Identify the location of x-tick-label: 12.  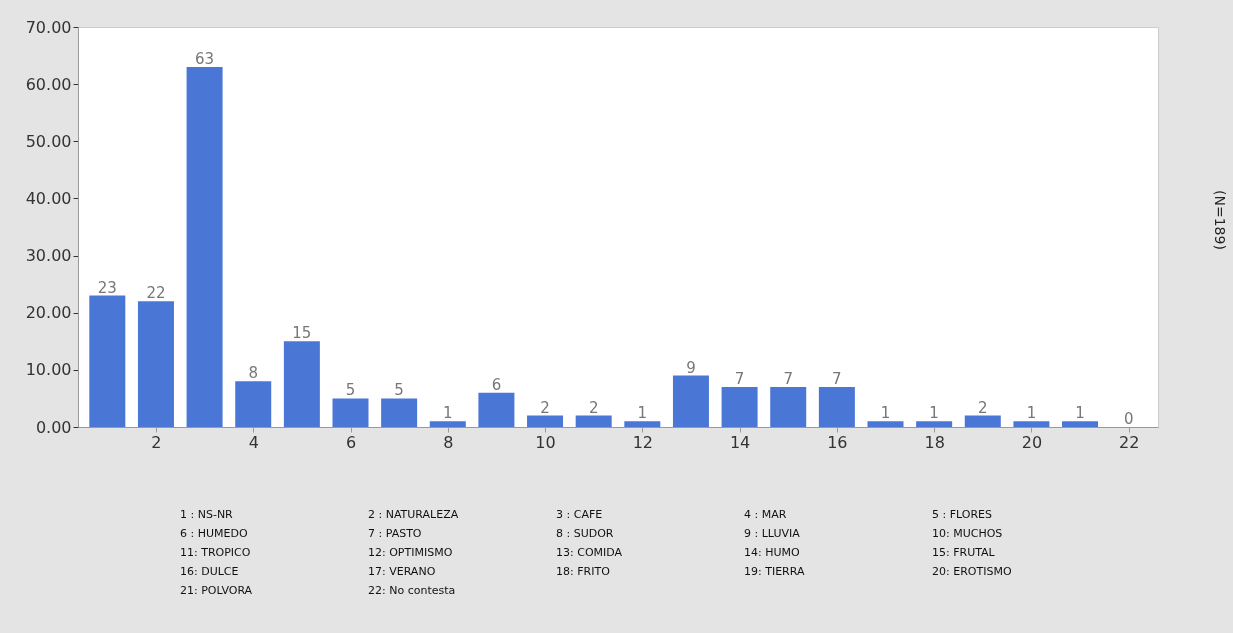
(642, 442).